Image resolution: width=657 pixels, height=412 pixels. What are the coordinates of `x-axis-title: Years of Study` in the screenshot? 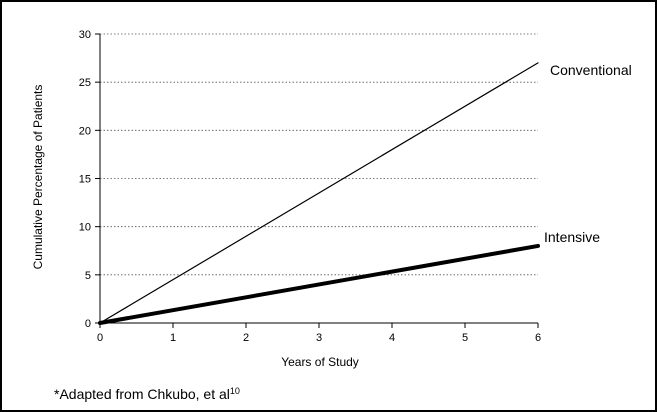 It's located at (320, 362).